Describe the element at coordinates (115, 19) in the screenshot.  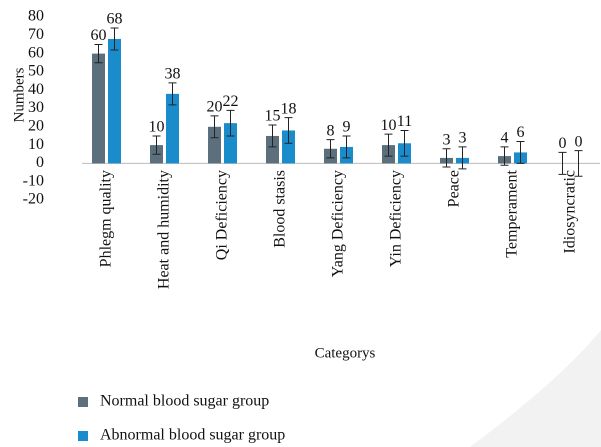
I see `data-label: 68` at that location.